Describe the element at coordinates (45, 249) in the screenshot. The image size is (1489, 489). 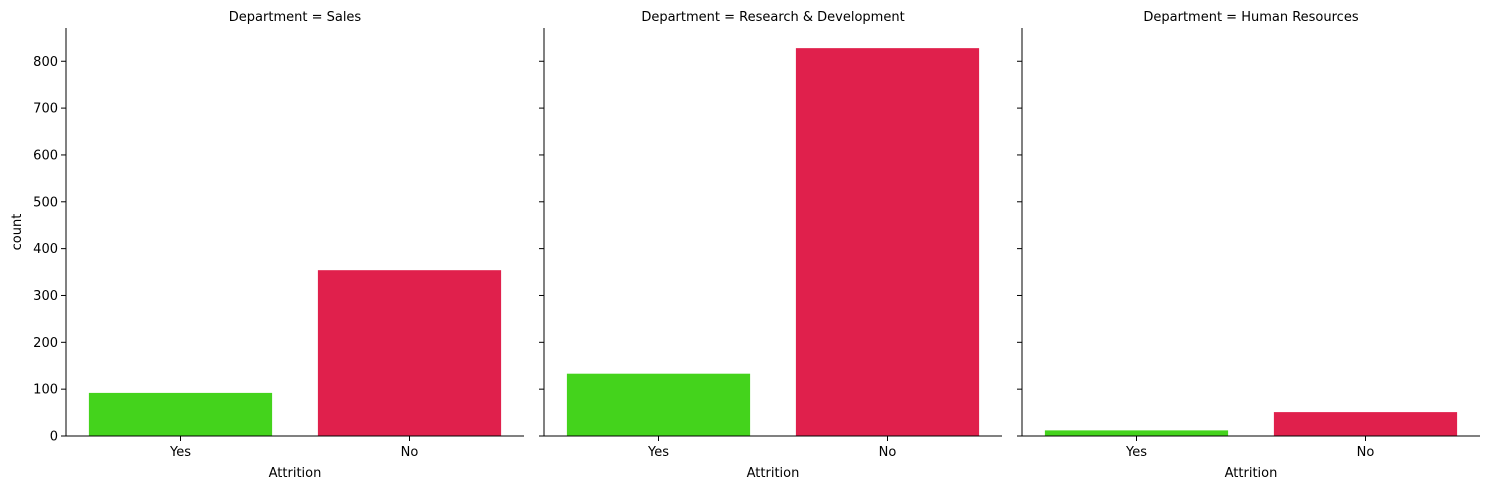
I see `y-tick-label: 400` at that location.